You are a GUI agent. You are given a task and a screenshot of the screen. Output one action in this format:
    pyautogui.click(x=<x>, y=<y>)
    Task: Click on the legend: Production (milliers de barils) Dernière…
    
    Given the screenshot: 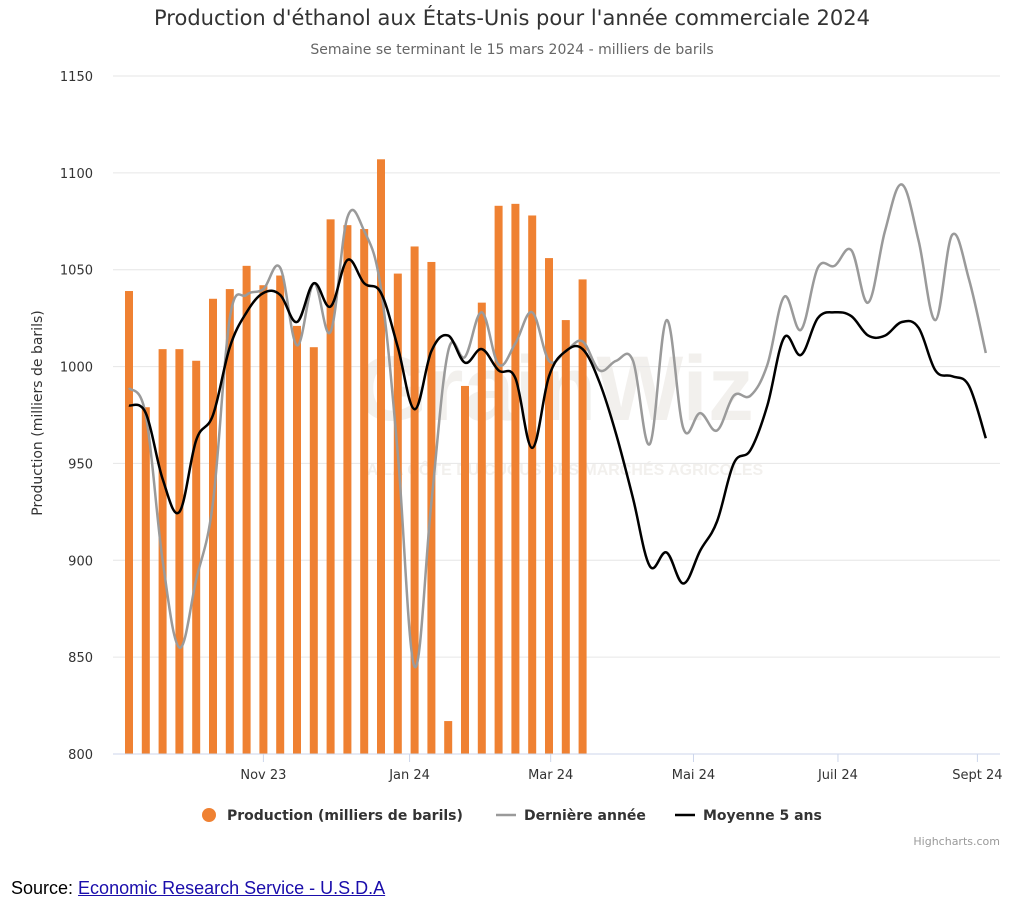 What is the action you would take?
    pyautogui.click(x=512, y=816)
    